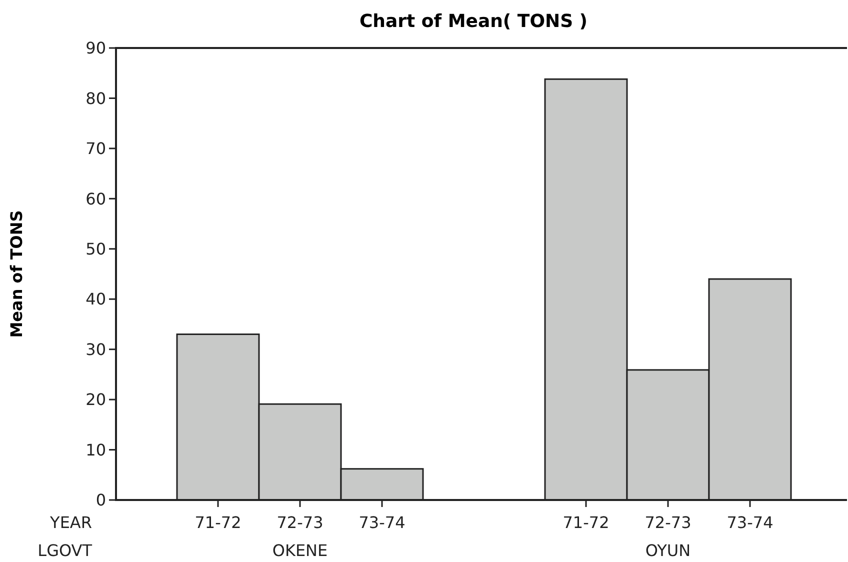 The height and width of the screenshot is (562, 848). I want to click on y-tick-label: 30, so click(96, 349).